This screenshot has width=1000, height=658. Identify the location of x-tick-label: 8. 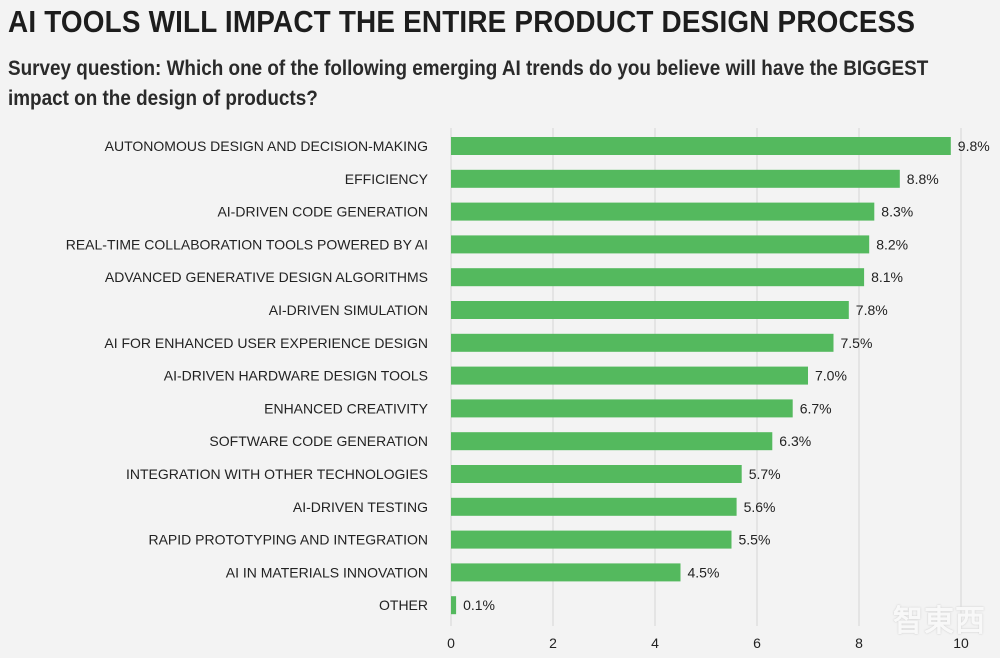
(859, 643).